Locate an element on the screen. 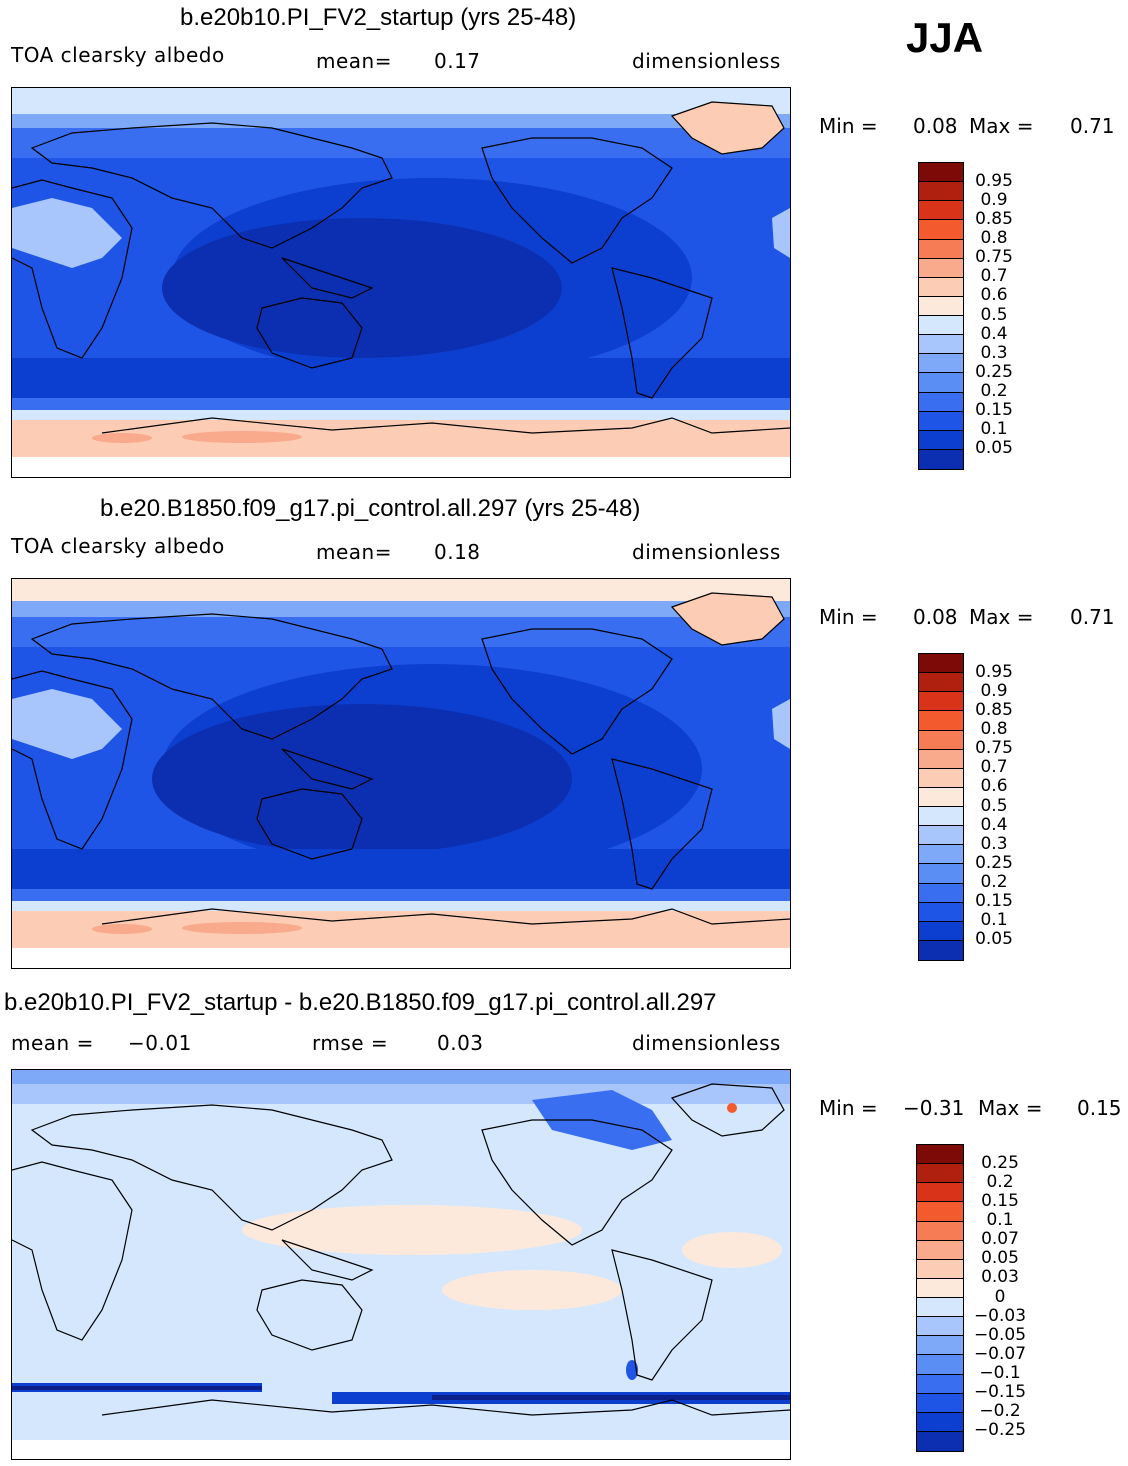 The image size is (1128, 1466). panel3-min-label: Min = is located at coordinates (848, 1108).